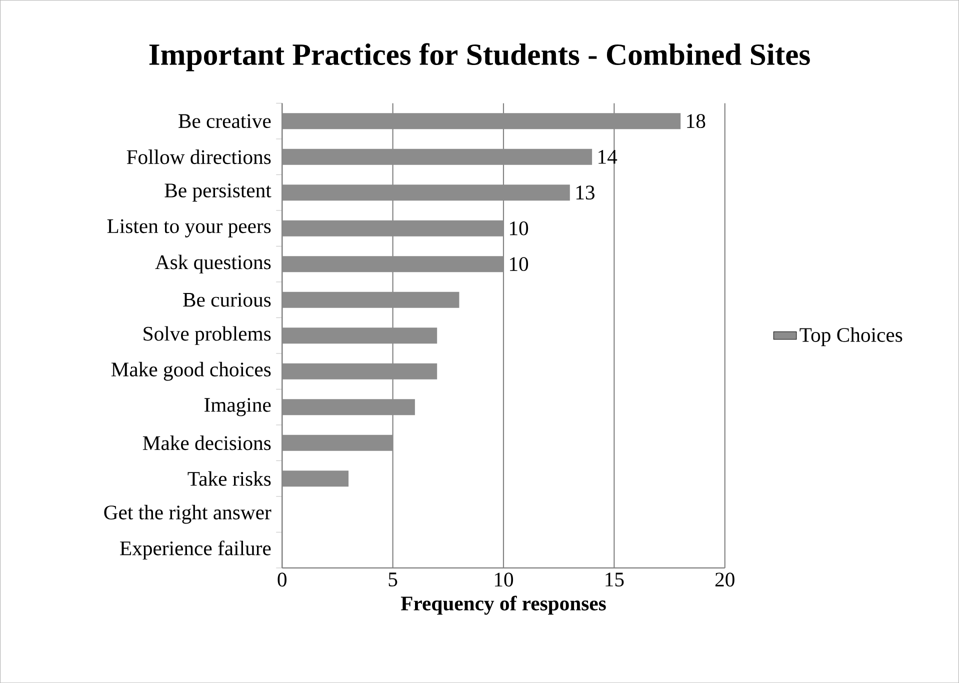  What do you see at coordinates (608, 157) in the screenshot?
I see `data-label: 14` at bounding box center [608, 157].